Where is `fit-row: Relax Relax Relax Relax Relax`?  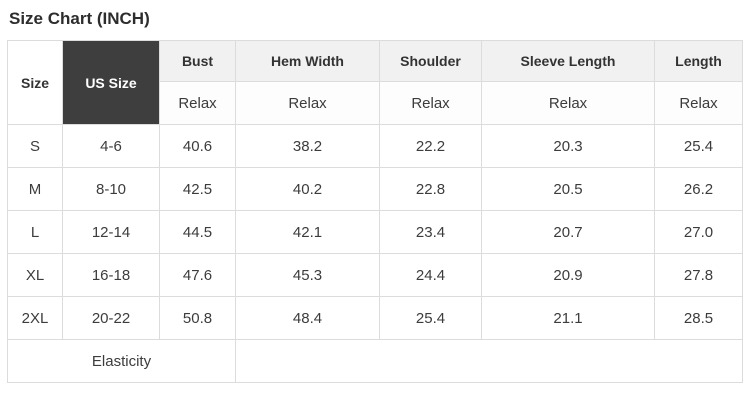 fit-row: Relax Relax Relax Relax Relax is located at coordinates (375, 103).